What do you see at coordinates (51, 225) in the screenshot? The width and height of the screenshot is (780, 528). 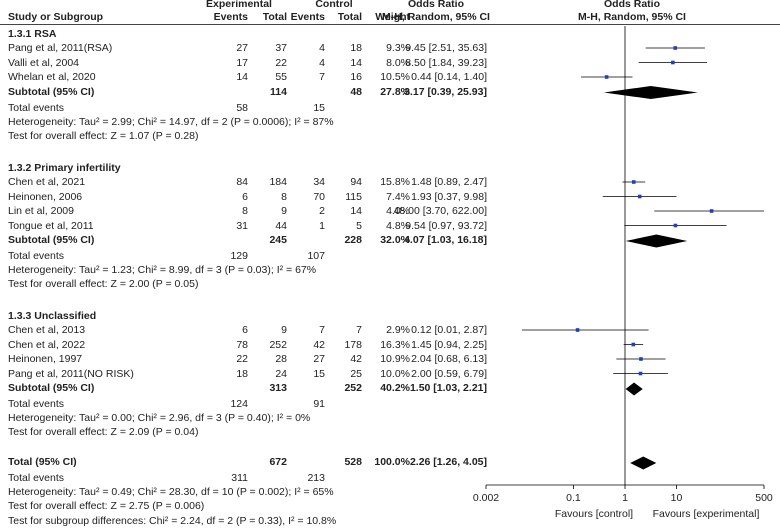 I see `study-name: Tongue et al, 2011` at bounding box center [51, 225].